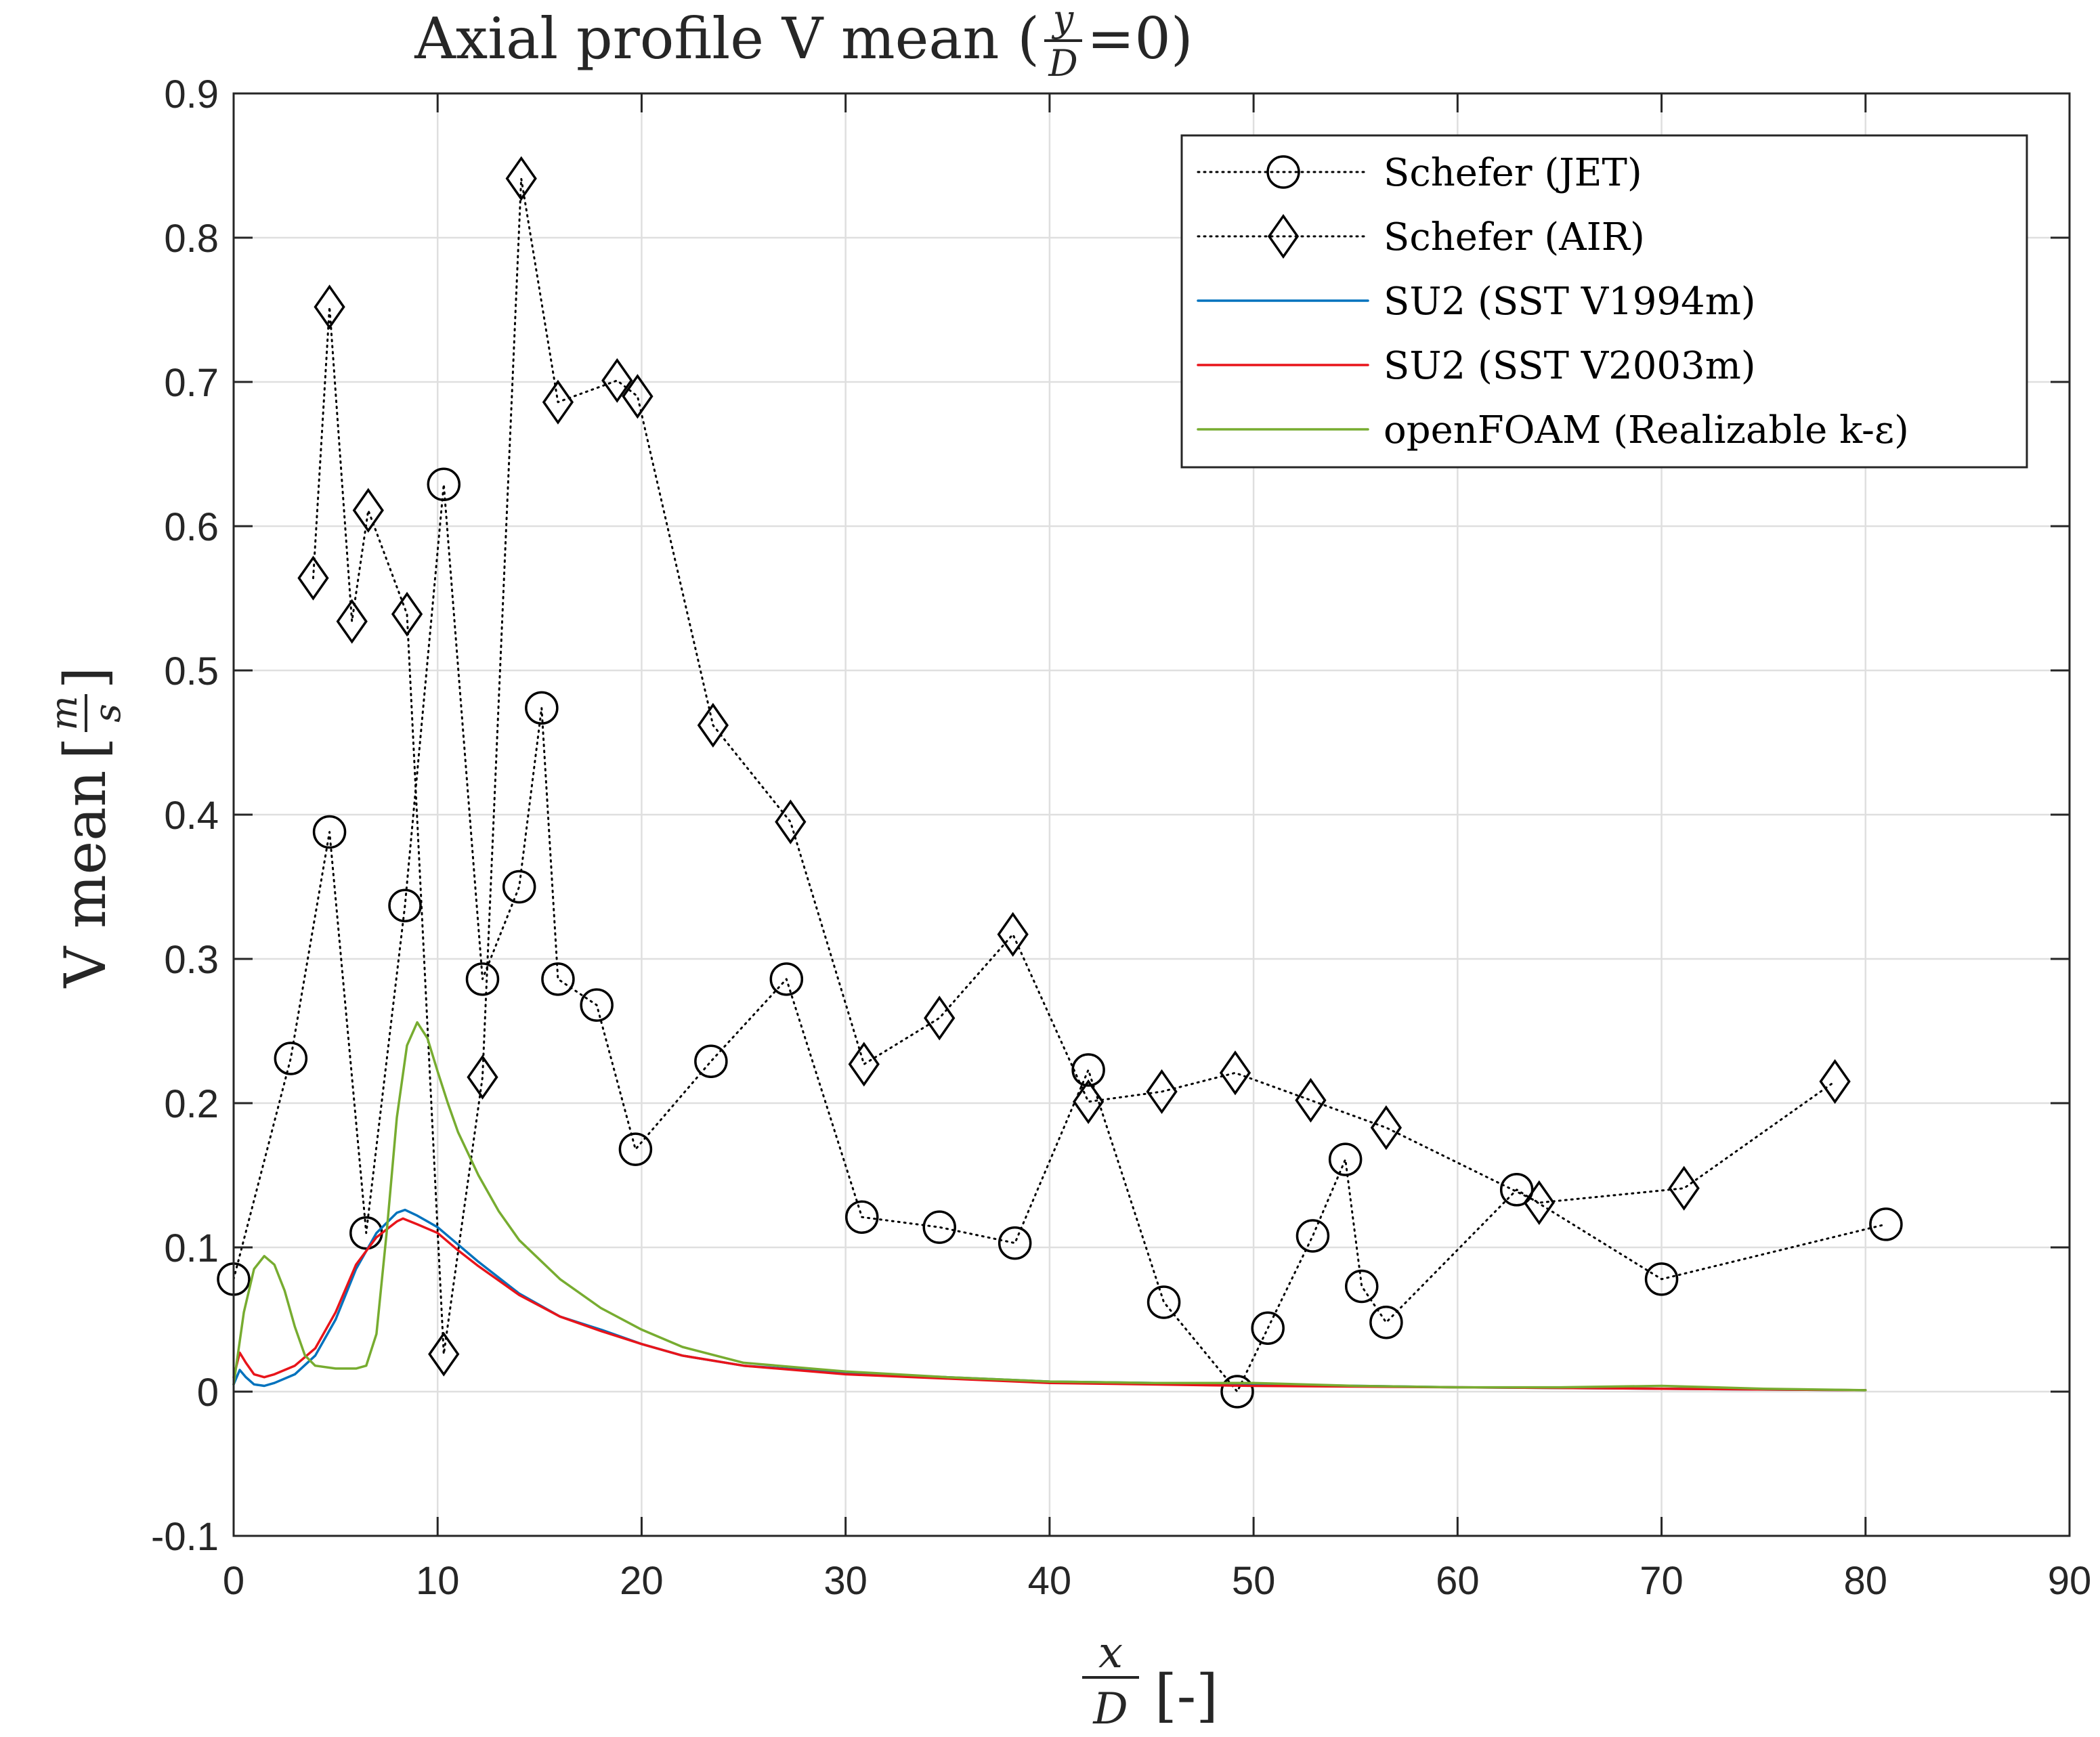 The width and height of the screenshot is (2100, 1737). Describe the element at coordinates (1150, 1681) in the screenshot. I see `x-axis-label: x D [-]` at that location.